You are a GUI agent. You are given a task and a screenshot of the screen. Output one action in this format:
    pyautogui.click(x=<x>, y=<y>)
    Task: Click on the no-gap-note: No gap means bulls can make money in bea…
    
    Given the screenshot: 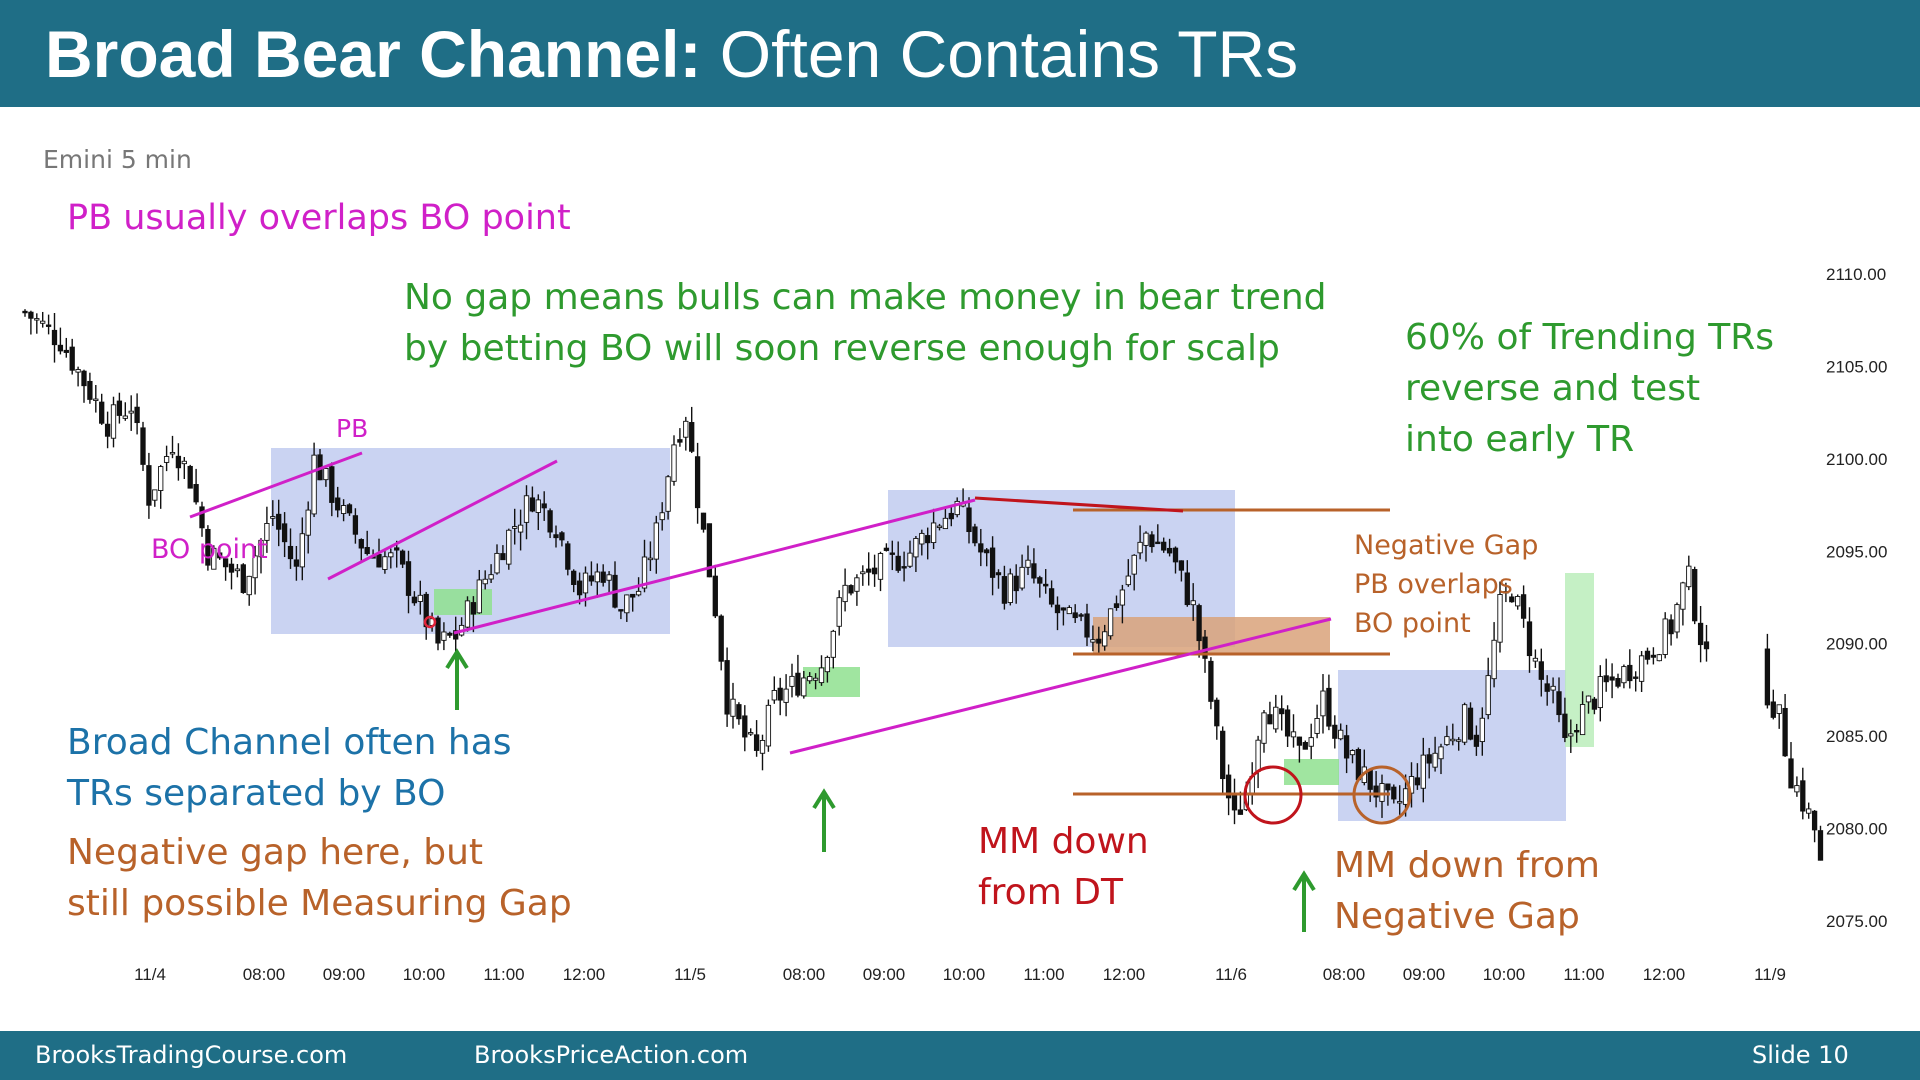 What is the action you would take?
    pyautogui.click(x=865, y=323)
    